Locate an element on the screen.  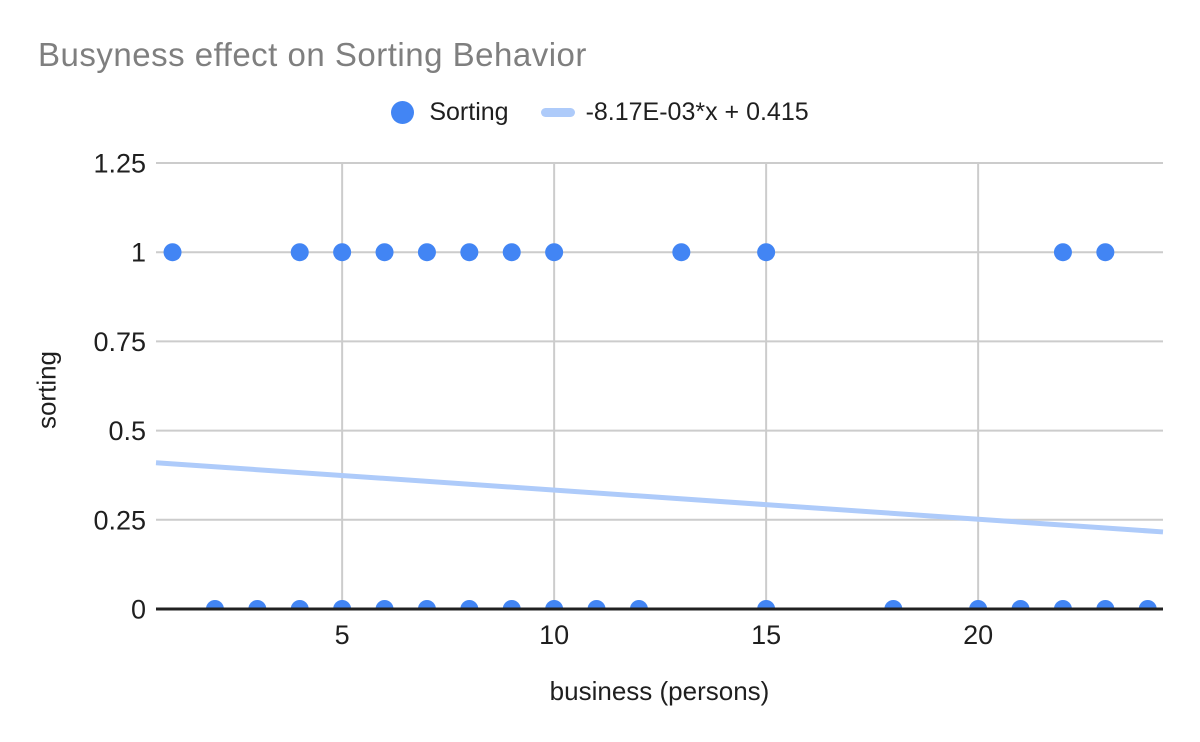
x-tick-label: 15 is located at coordinates (766, 635).